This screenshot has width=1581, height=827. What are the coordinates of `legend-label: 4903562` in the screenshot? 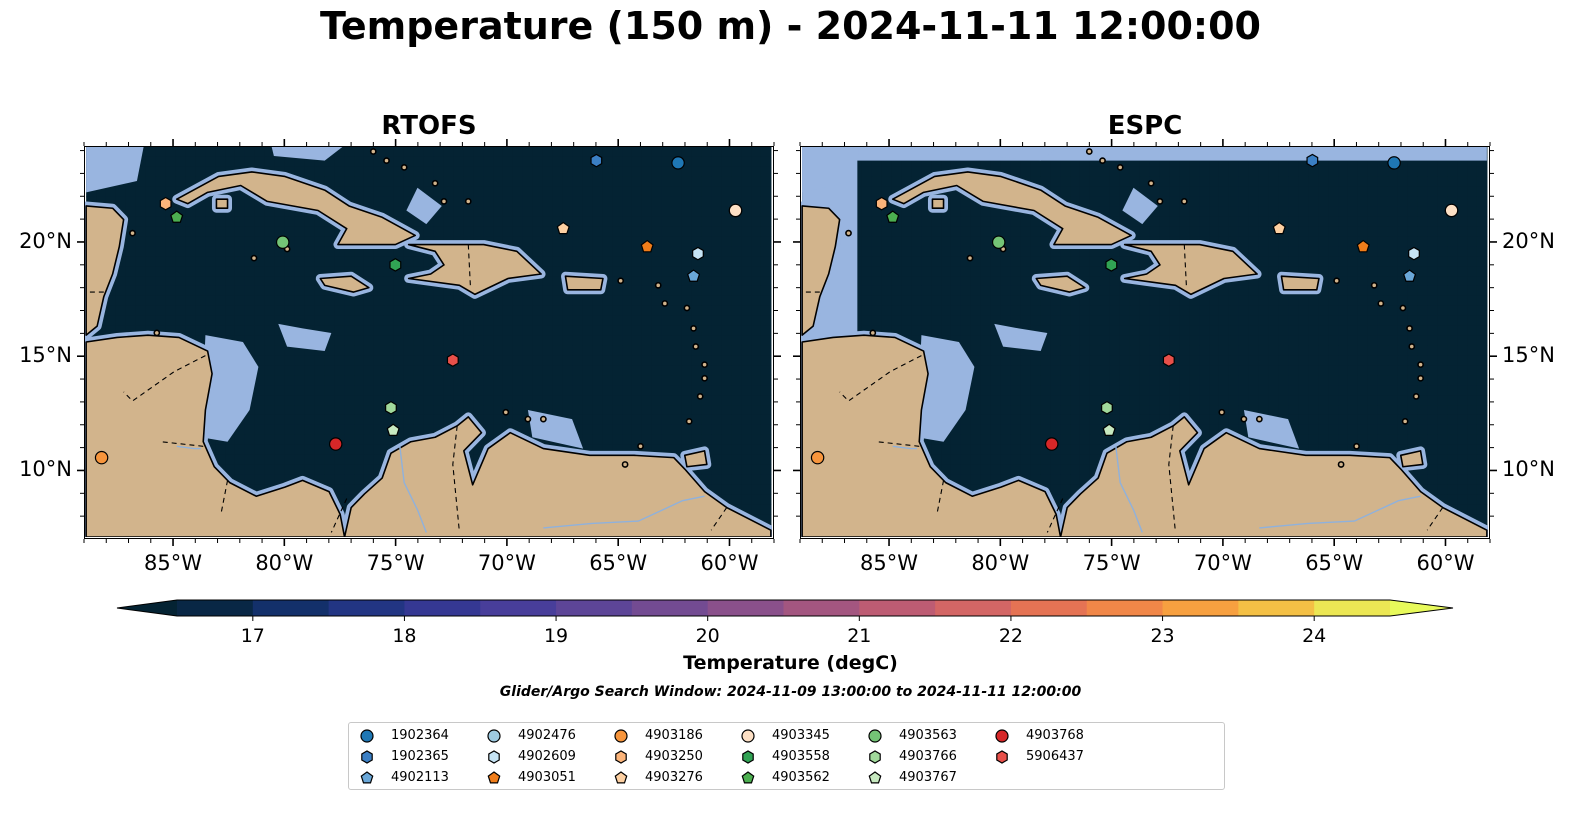 It's located at (801, 777).